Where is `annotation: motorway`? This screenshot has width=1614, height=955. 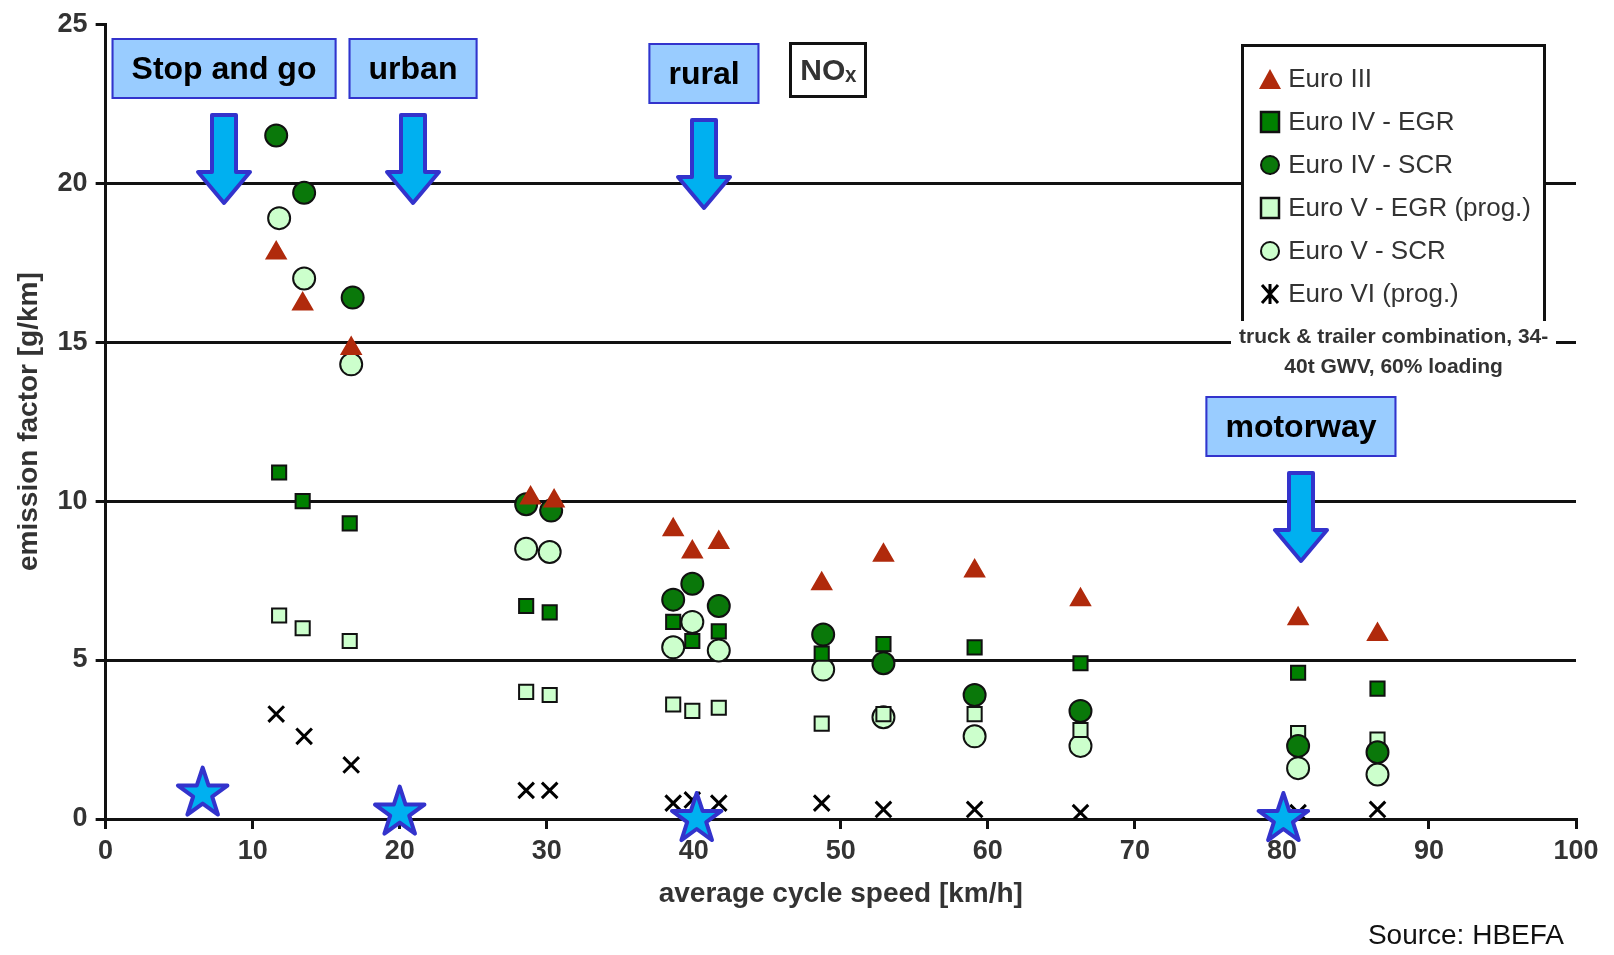 annotation: motorway is located at coordinates (1301, 426).